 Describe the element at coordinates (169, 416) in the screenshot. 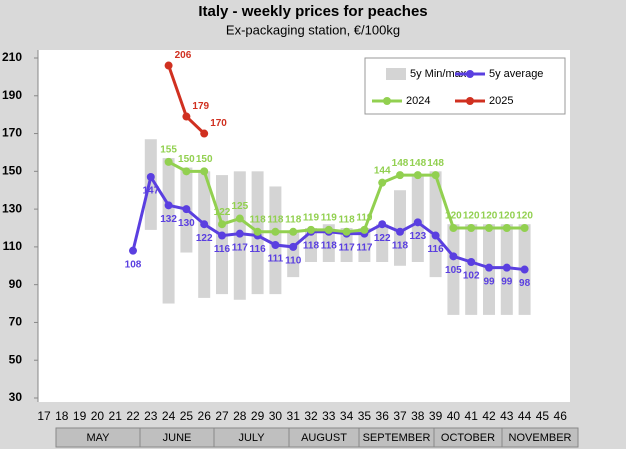

I see `x-tick-label: 24` at that location.